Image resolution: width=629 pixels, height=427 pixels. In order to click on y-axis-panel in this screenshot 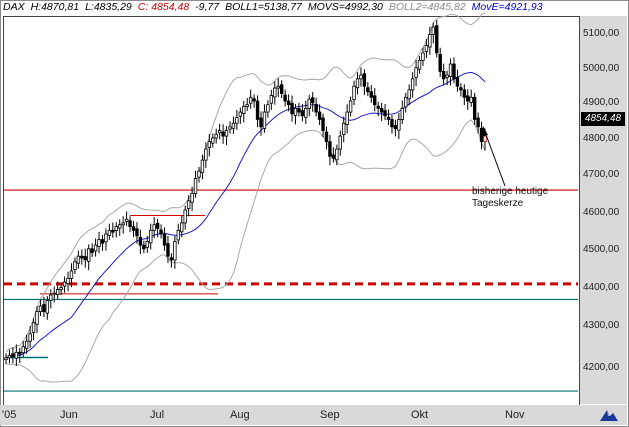, I will do `click(603, 210)`.